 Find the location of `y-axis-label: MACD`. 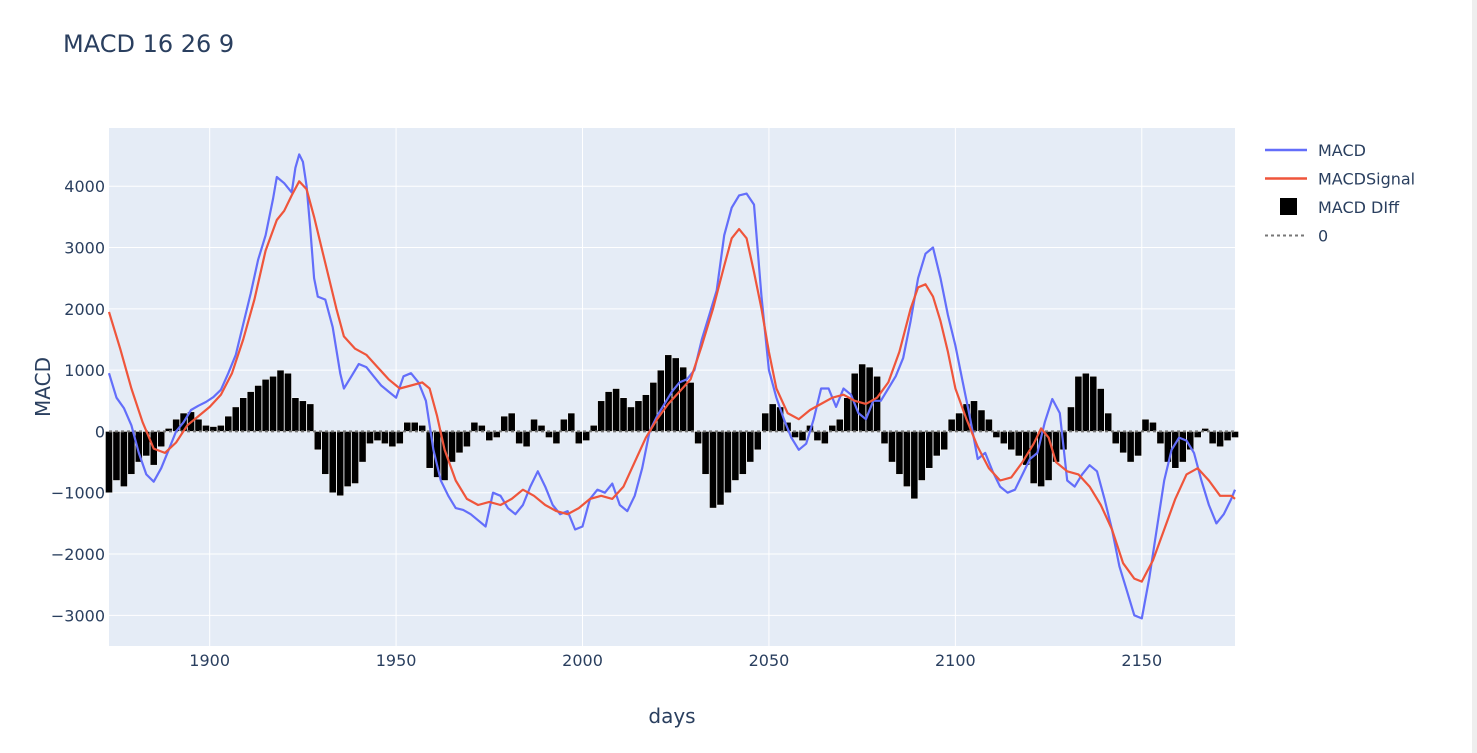

y-axis-label: MACD is located at coordinates (43, 387).